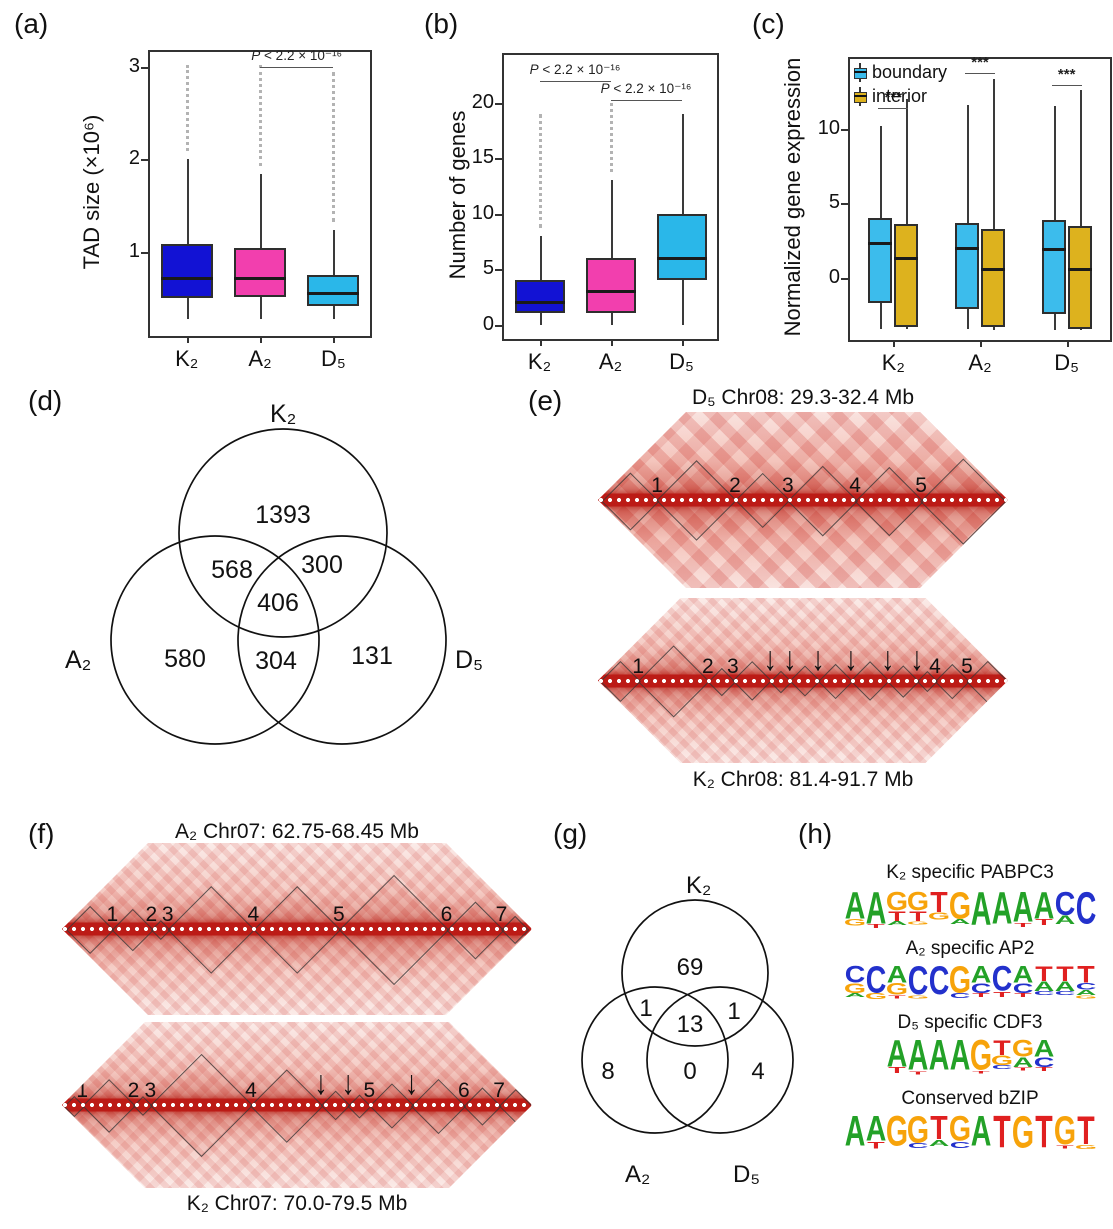 Image resolution: width=1113 pixels, height=1229 pixels. Describe the element at coordinates (637, 1174) in the screenshot. I see `venn-set-label-a2: A₂` at that location.